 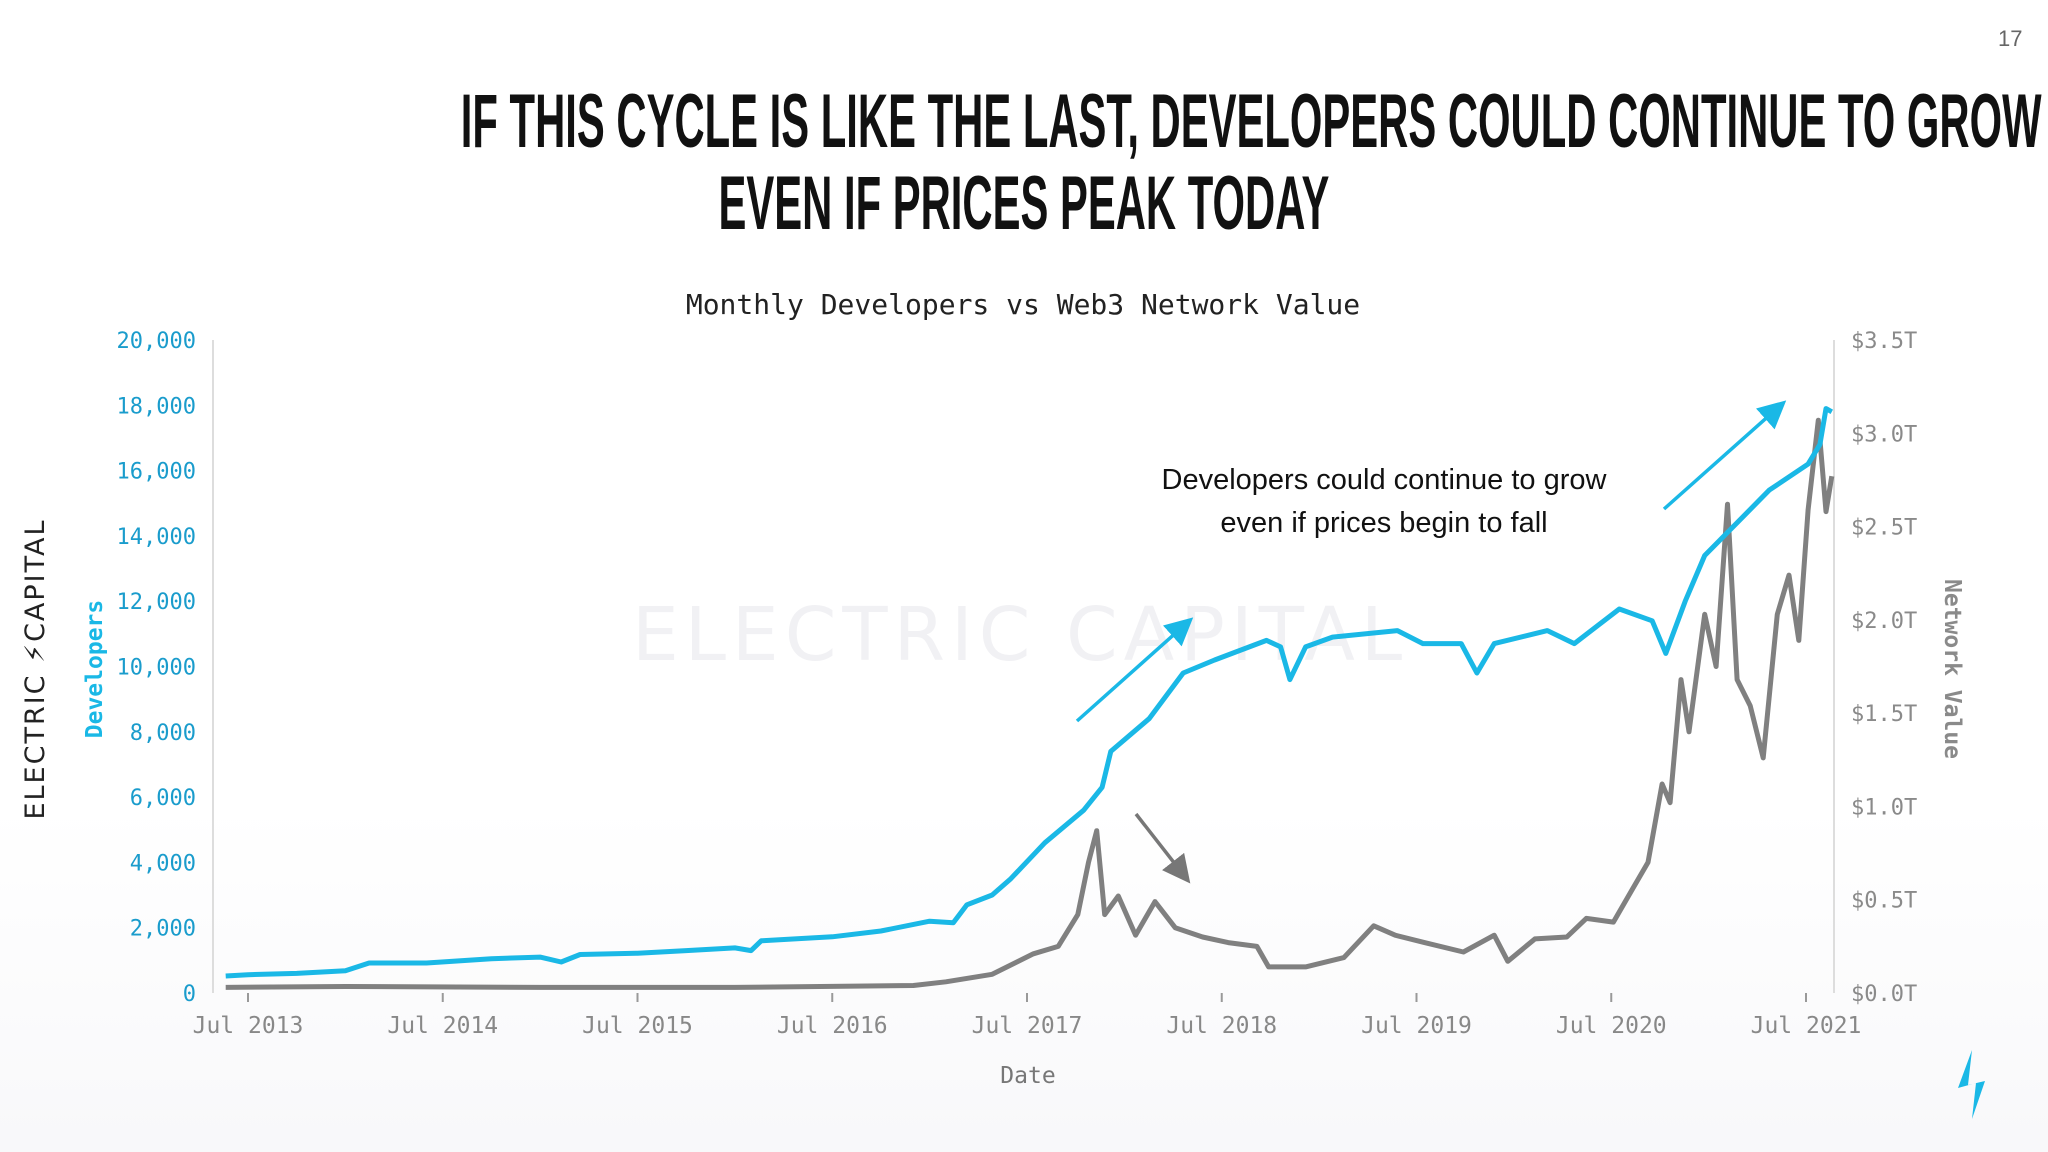 I want to click on right-tick-label: $1.0T, so click(x=1884, y=807).